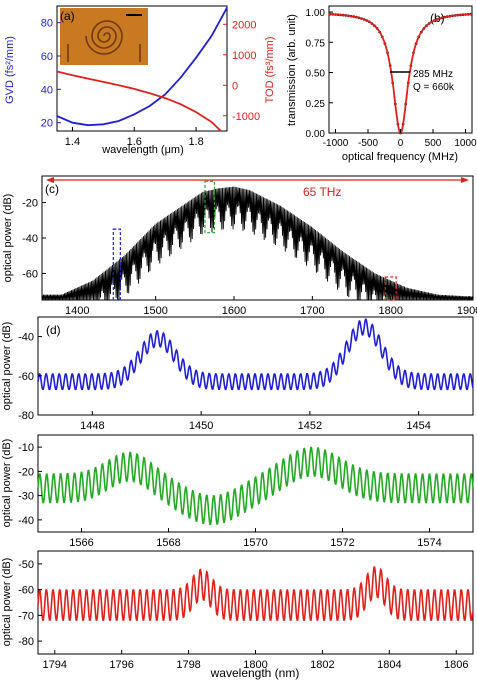 Image resolution: width=477 pixels, height=685 pixels. What do you see at coordinates (47, 90) in the screenshot?
I see `y-tick-label: 40` at bounding box center [47, 90].